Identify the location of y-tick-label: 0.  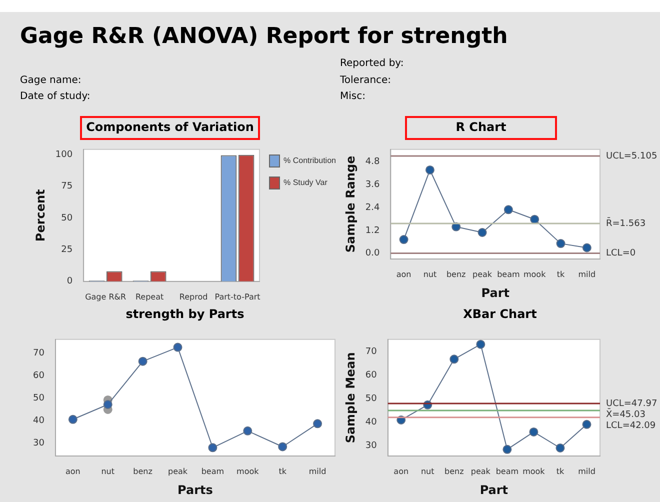
(69, 281).